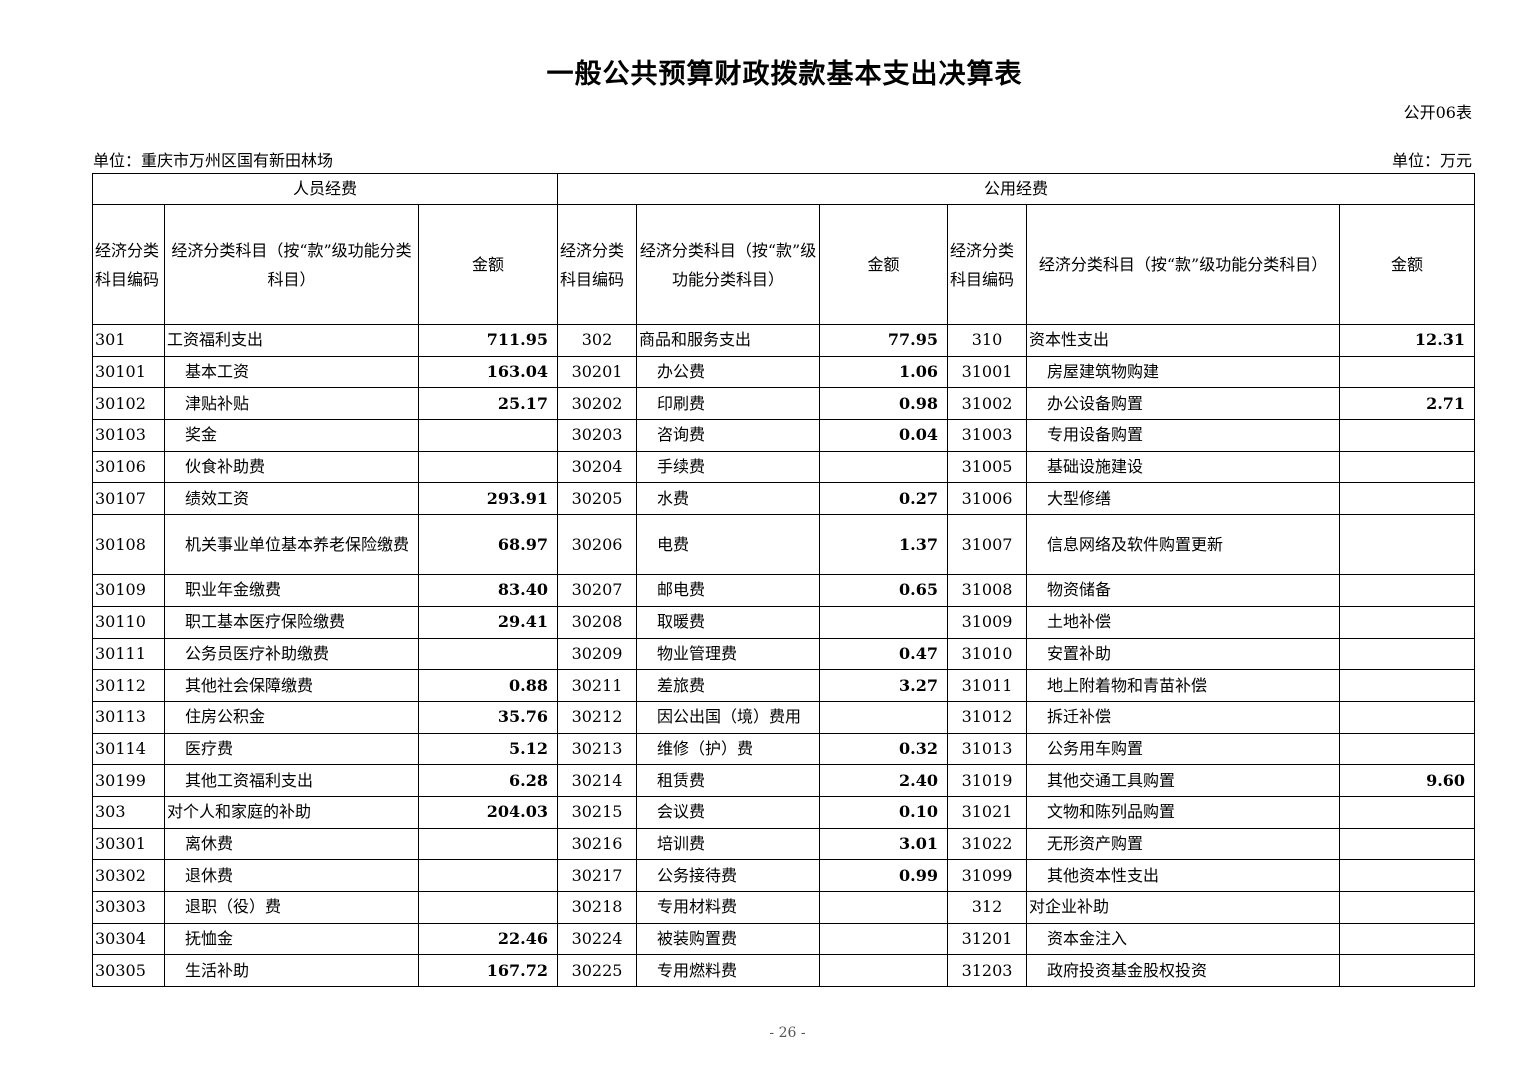 This screenshot has width=1515, height=1069. I want to click on cell-code-1: 30103, so click(128, 435).